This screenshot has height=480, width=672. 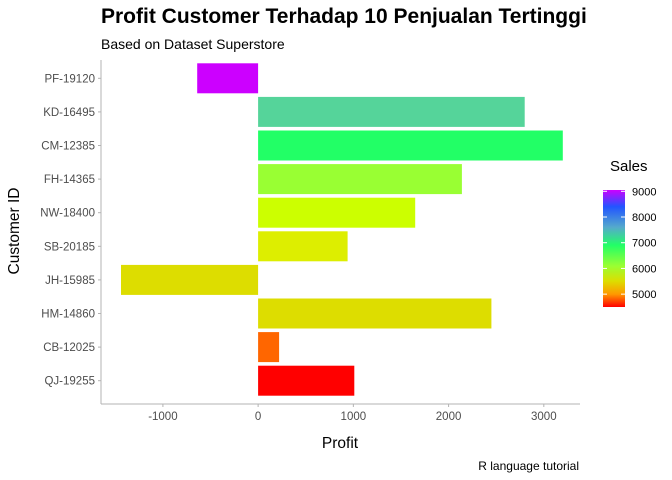 What do you see at coordinates (69, 348) in the screenshot?
I see `y-tick-label: CB-12025` at bounding box center [69, 348].